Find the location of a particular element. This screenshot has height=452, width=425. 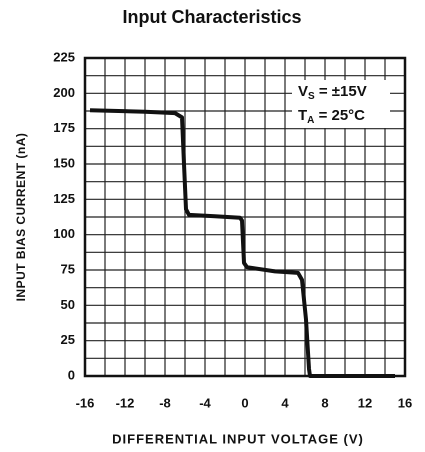

annotation-sub: A is located at coordinates (310, 120).